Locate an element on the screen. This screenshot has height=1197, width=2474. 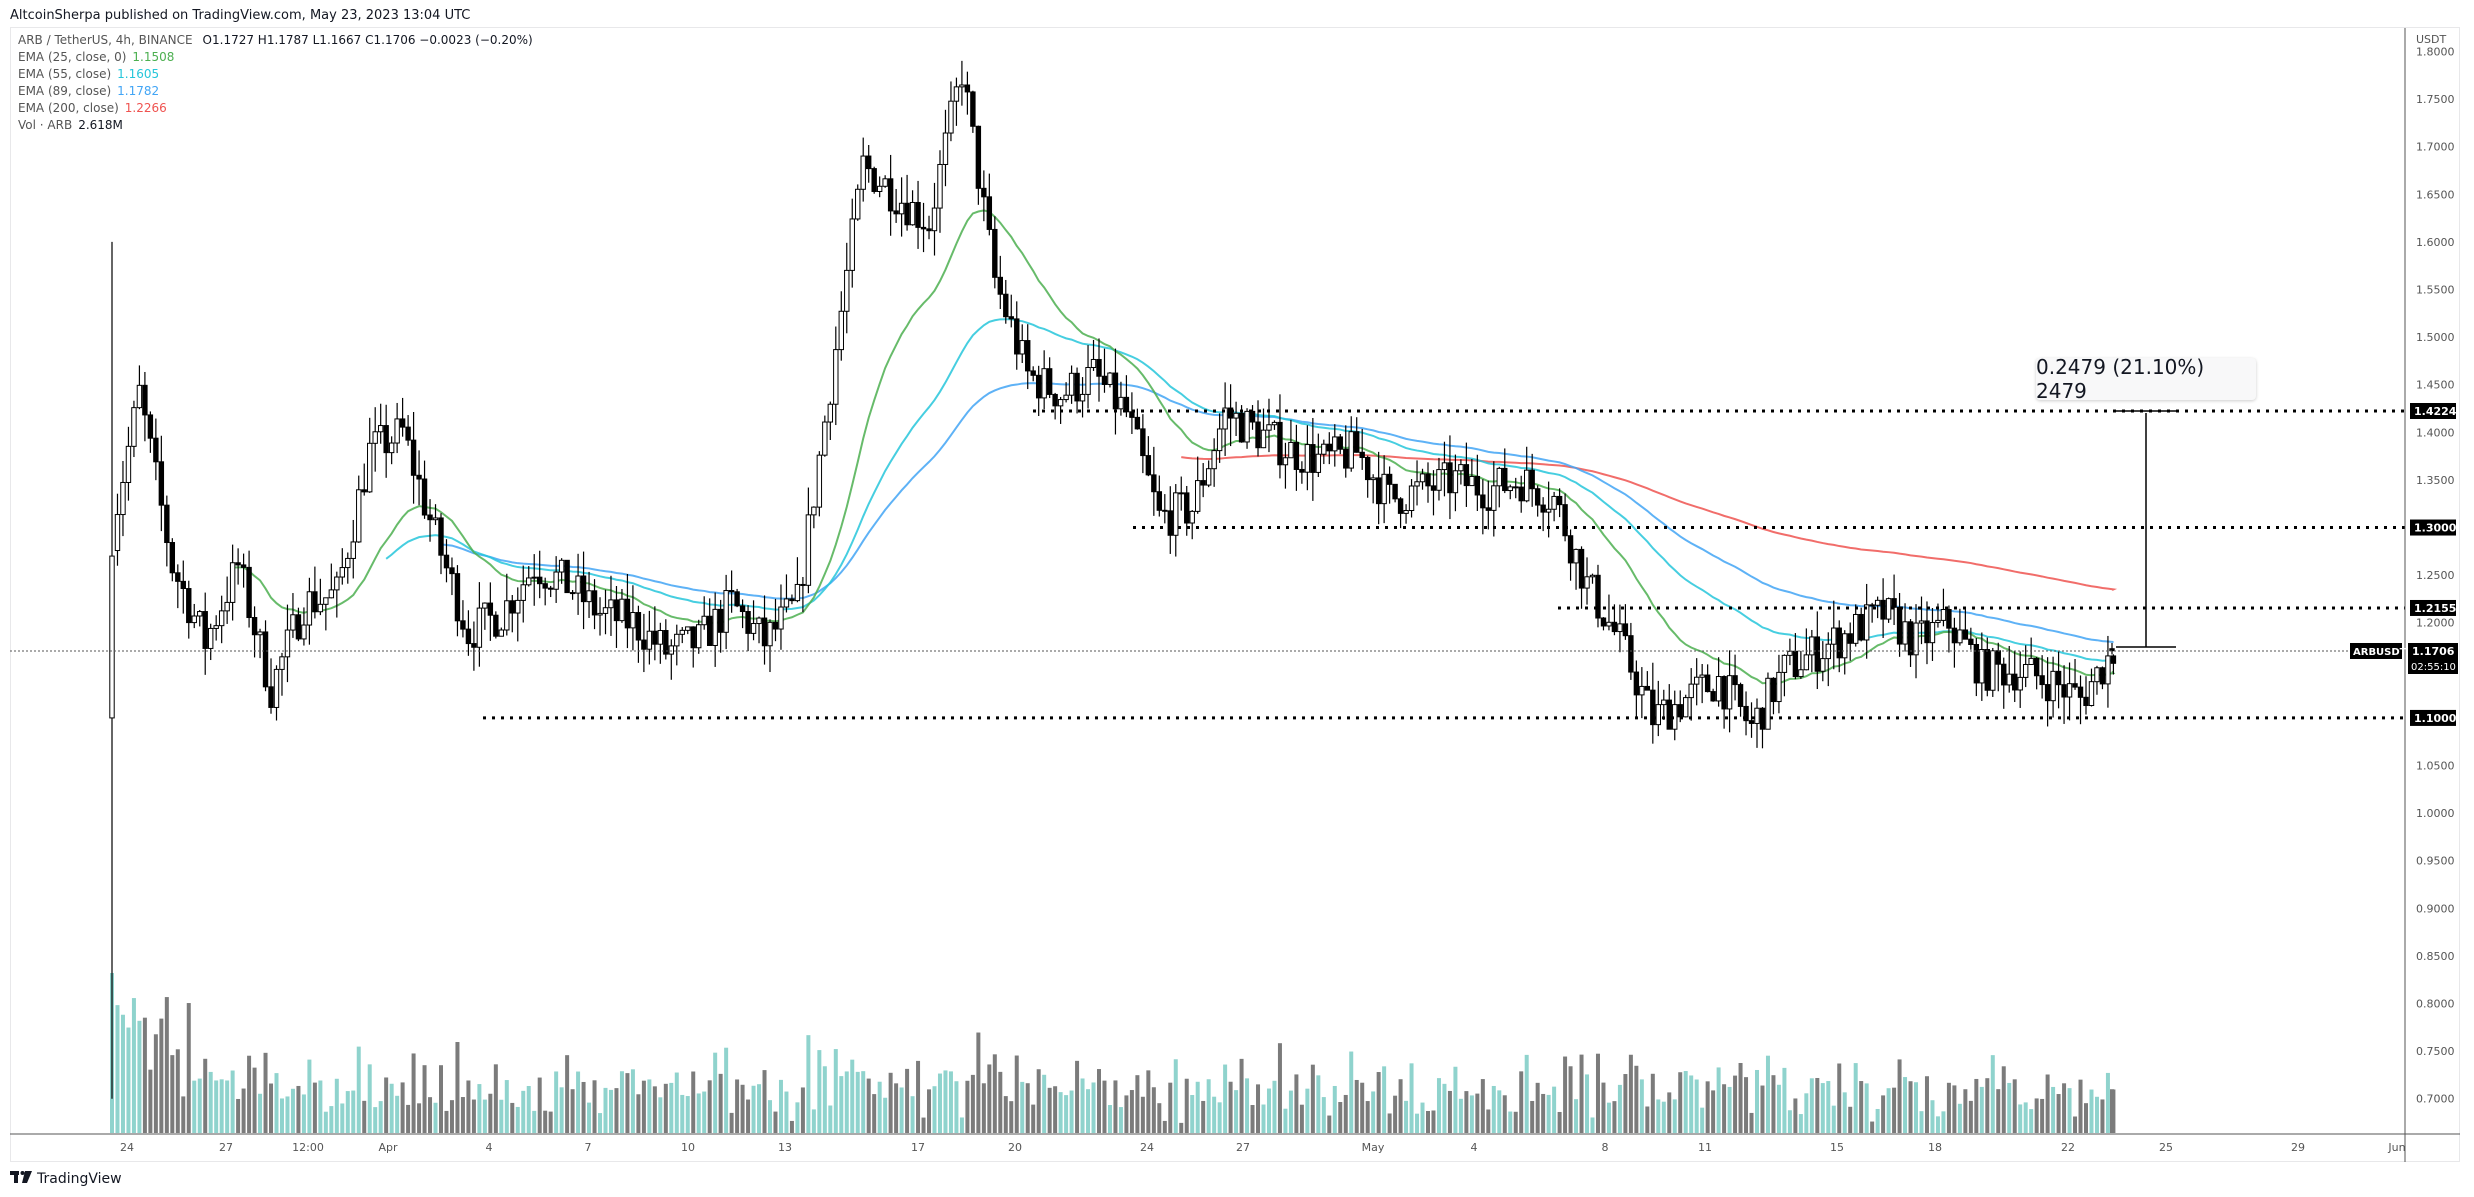
symbol-tag is located at coordinates (2376, 651).